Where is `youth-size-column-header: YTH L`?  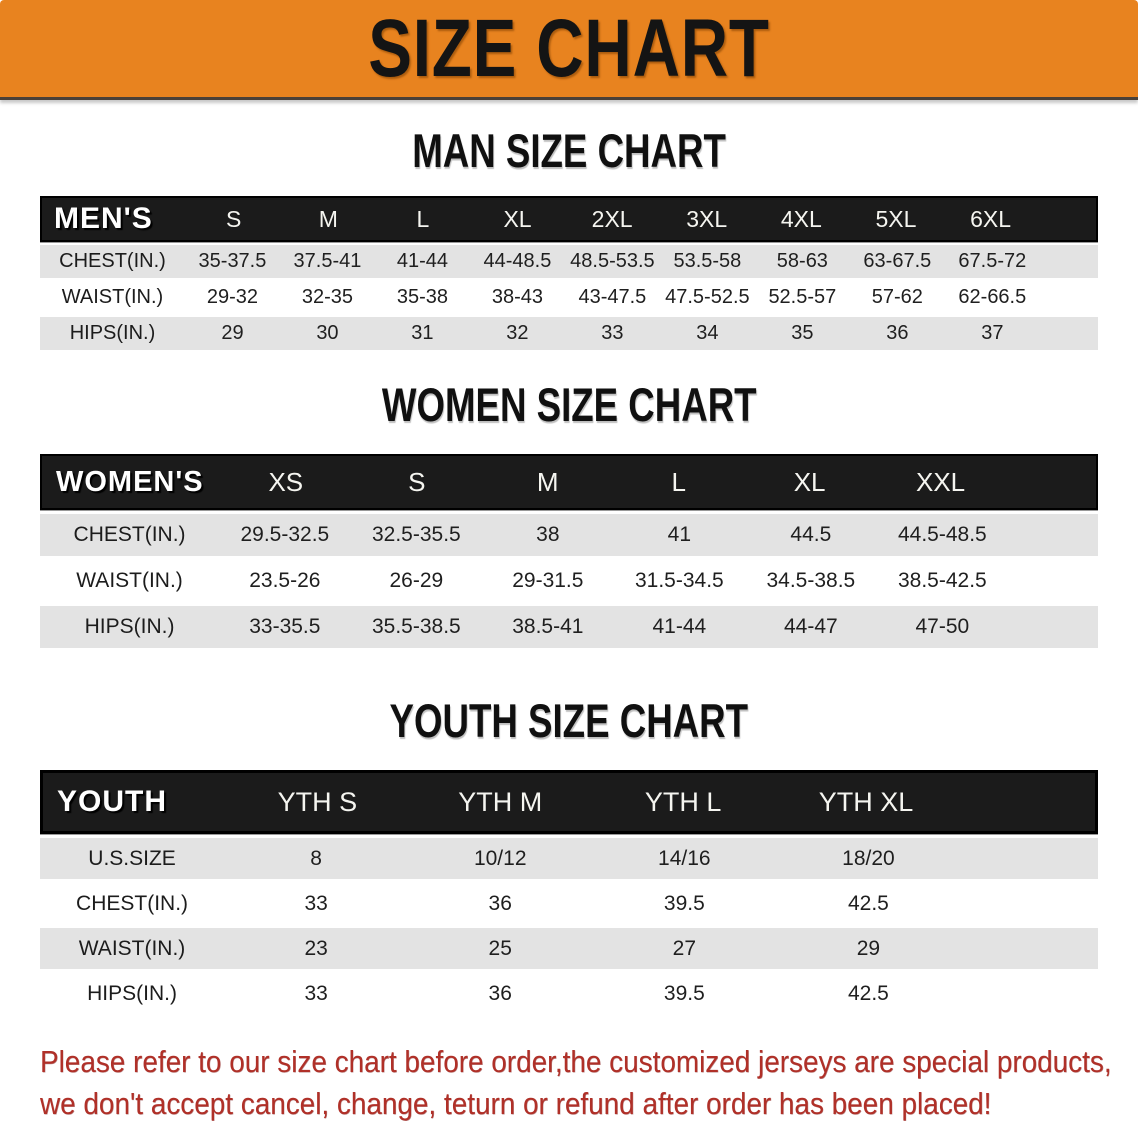 youth-size-column-header: YTH L is located at coordinates (683, 801).